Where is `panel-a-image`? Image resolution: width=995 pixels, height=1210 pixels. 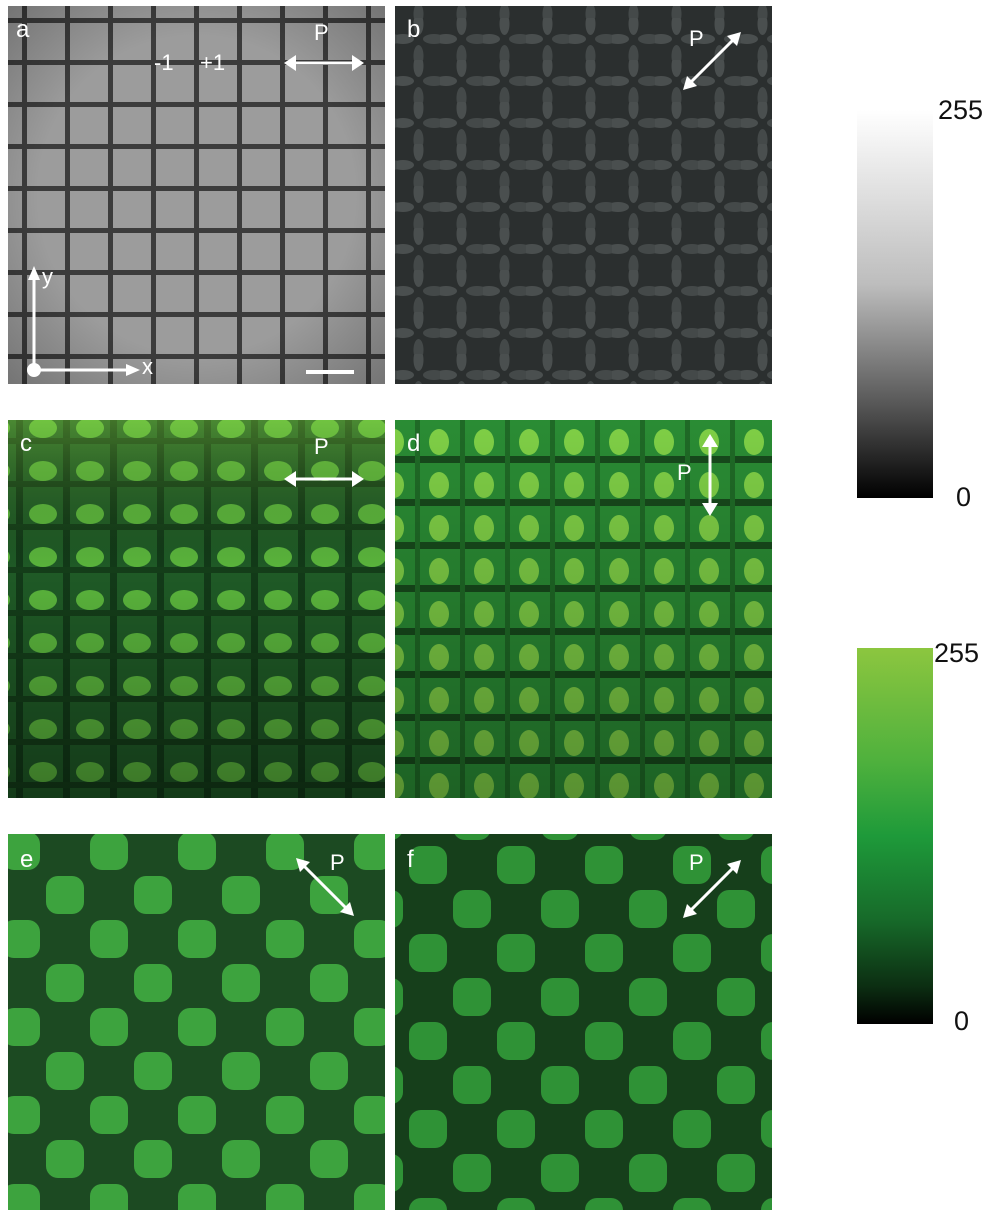
panel-a-image is located at coordinates (196, 195).